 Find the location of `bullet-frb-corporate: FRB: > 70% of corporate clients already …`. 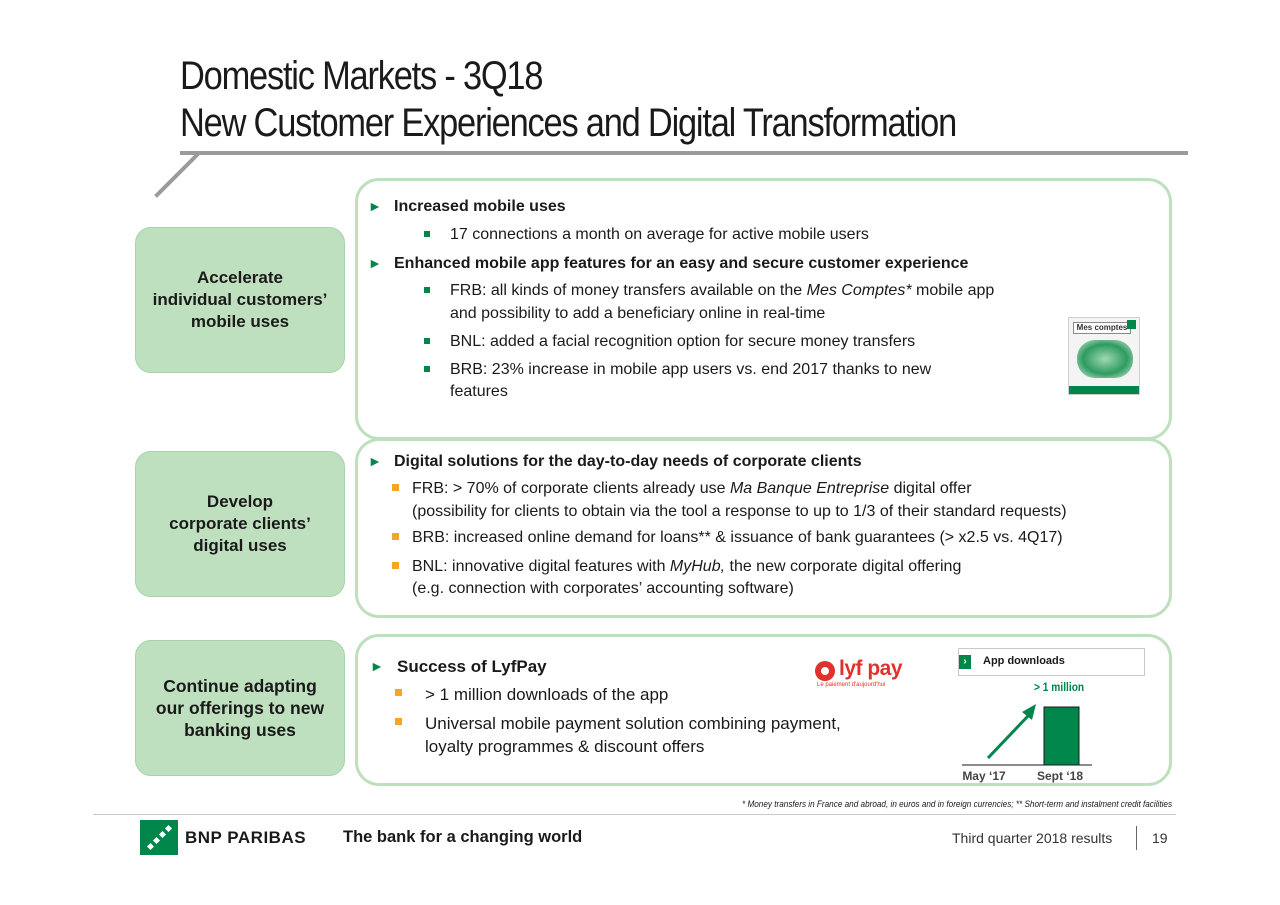

bullet-frb-corporate: FRB: > 70% of corporate clients already … is located at coordinates (692, 489).